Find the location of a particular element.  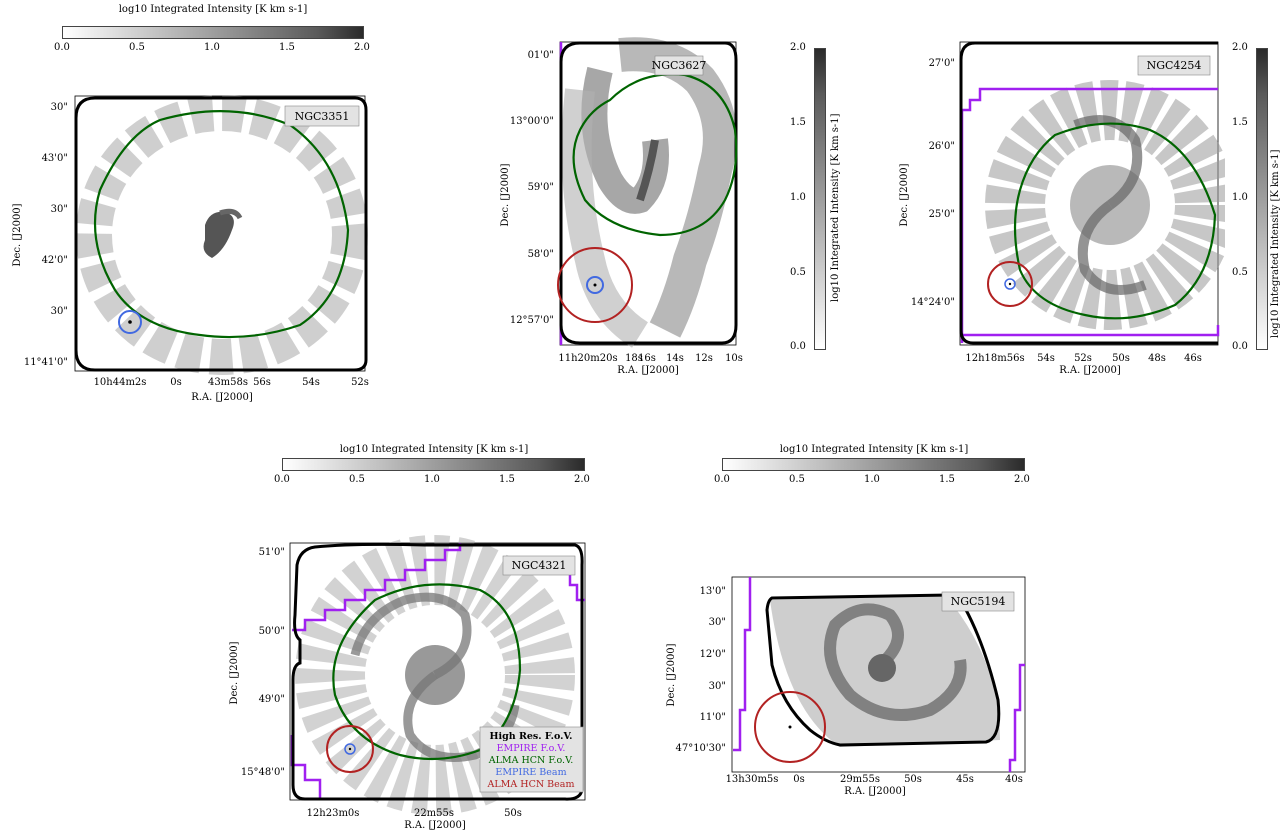

x-tick: 45s is located at coordinates (965, 779).